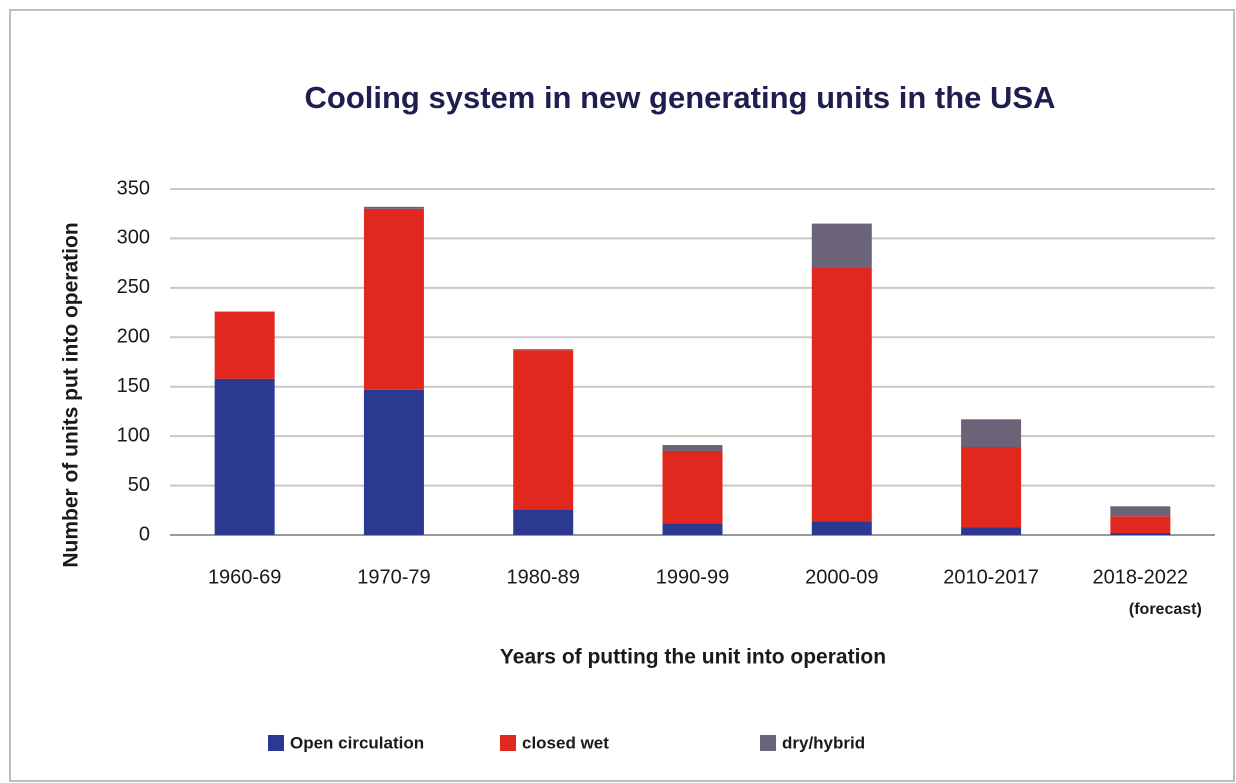 Image resolution: width=1236 pixels, height=783 pixels. I want to click on y-tick-label: 50, so click(139, 485).